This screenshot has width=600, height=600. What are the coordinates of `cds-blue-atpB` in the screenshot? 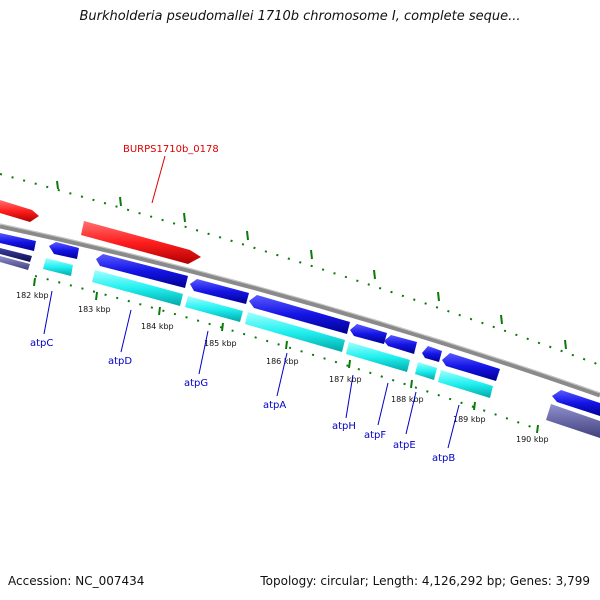 It's located at (471, 367).